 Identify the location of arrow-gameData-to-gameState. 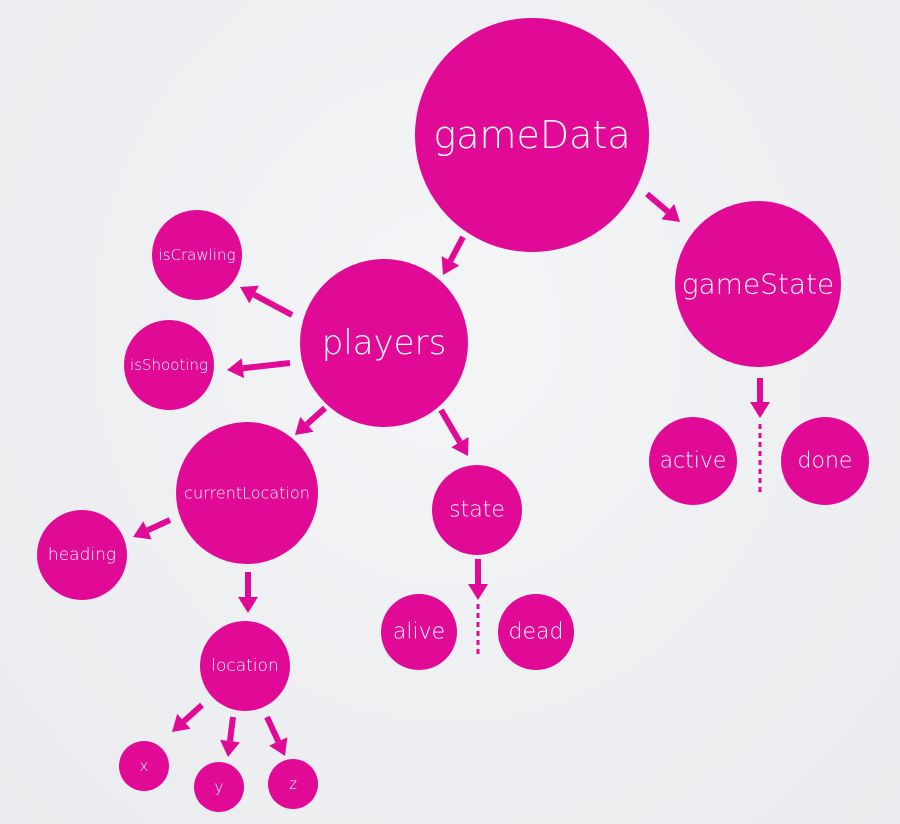
(657, 202).